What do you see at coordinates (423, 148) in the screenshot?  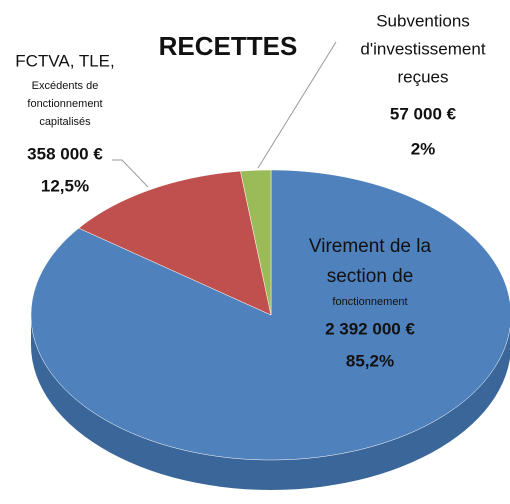 I see `percent-label: 2%` at bounding box center [423, 148].